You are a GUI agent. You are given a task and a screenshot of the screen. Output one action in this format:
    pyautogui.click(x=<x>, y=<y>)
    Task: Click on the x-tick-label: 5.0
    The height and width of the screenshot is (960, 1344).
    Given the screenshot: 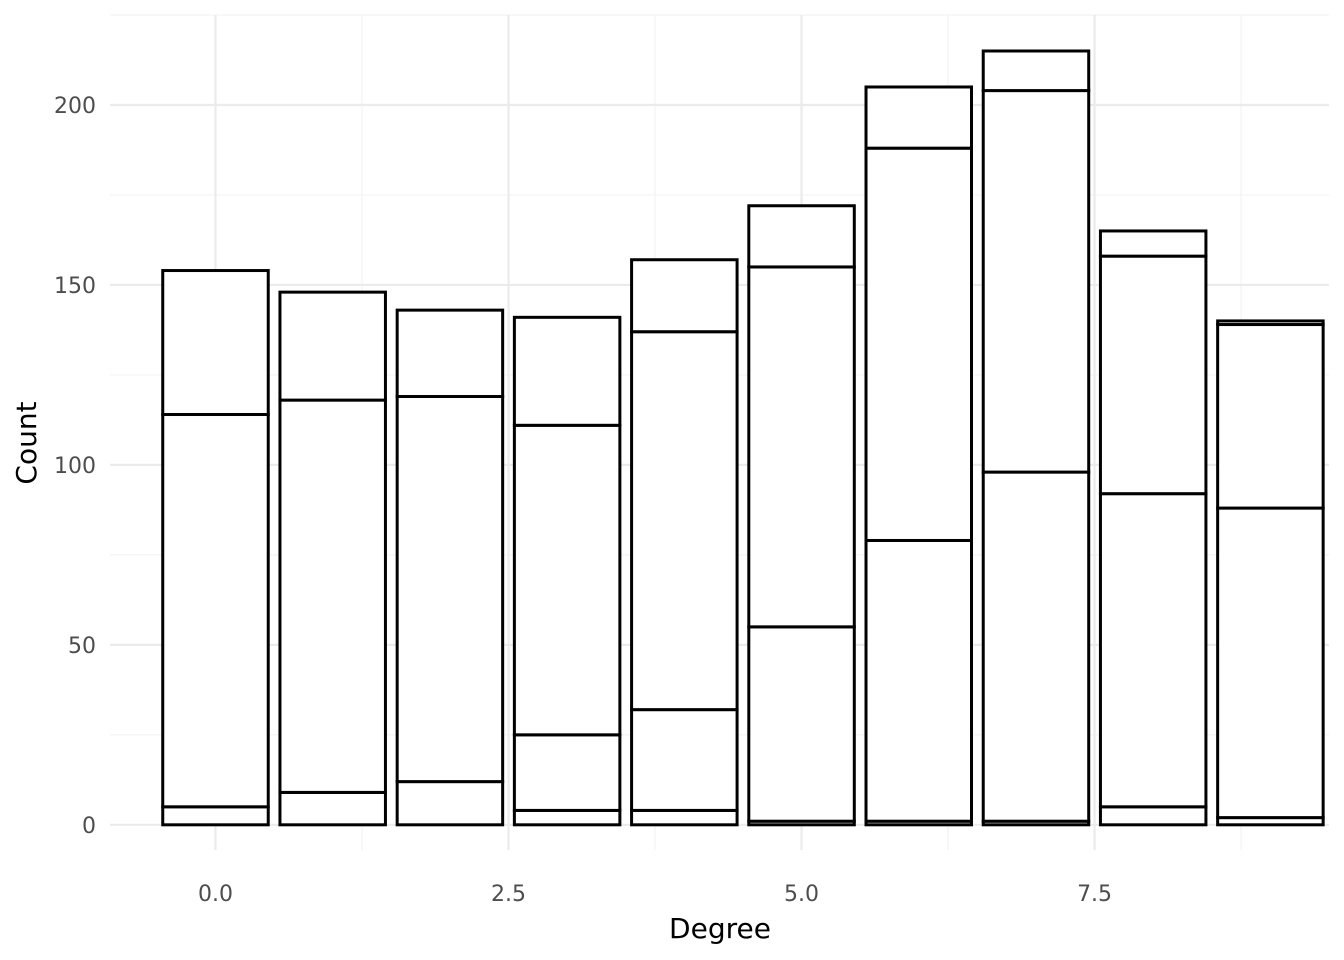 What is the action you would take?
    pyautogui.click(x=801, y=894)
    